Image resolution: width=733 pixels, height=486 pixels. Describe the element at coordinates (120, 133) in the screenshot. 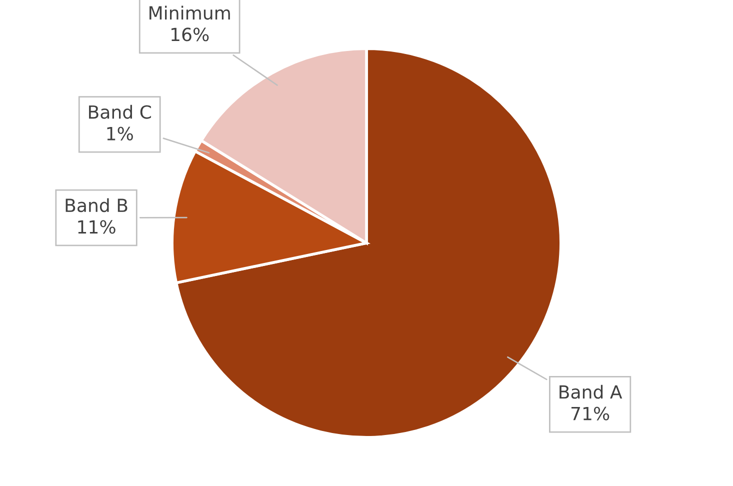

I see `data-label: 1%` at that location.